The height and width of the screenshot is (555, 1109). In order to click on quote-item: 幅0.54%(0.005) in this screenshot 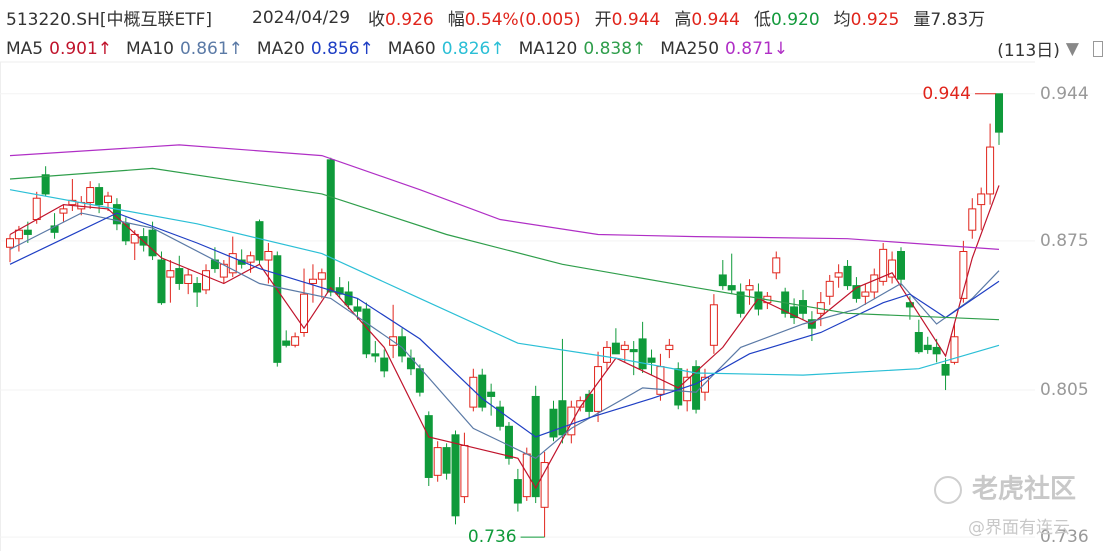, I will do `click(514, 17)`.